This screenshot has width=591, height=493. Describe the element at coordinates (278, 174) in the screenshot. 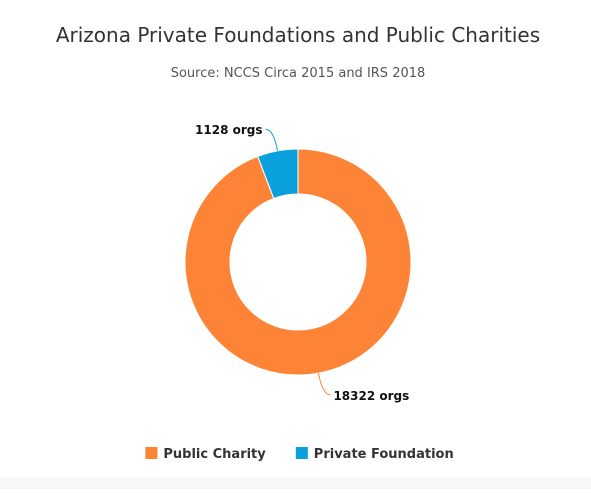

I see `slice-private-foundation` at that location.